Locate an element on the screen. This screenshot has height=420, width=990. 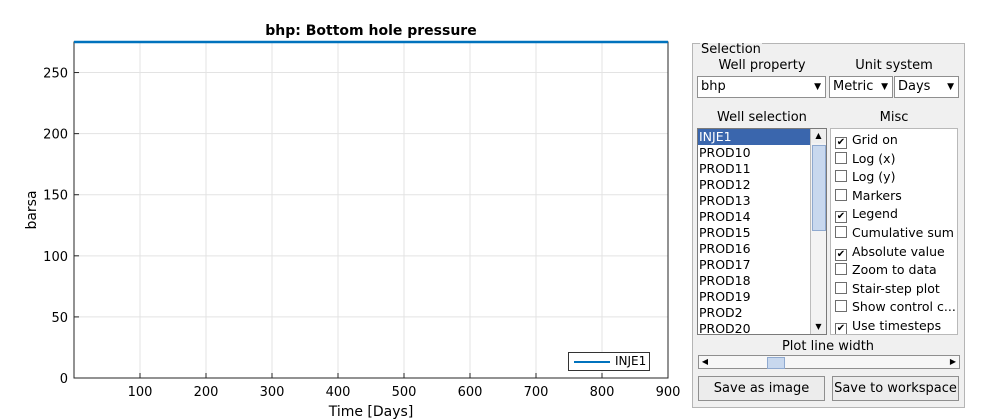
scroll-left-arrow-icon: ◀ is located at coordinates (705, 361).